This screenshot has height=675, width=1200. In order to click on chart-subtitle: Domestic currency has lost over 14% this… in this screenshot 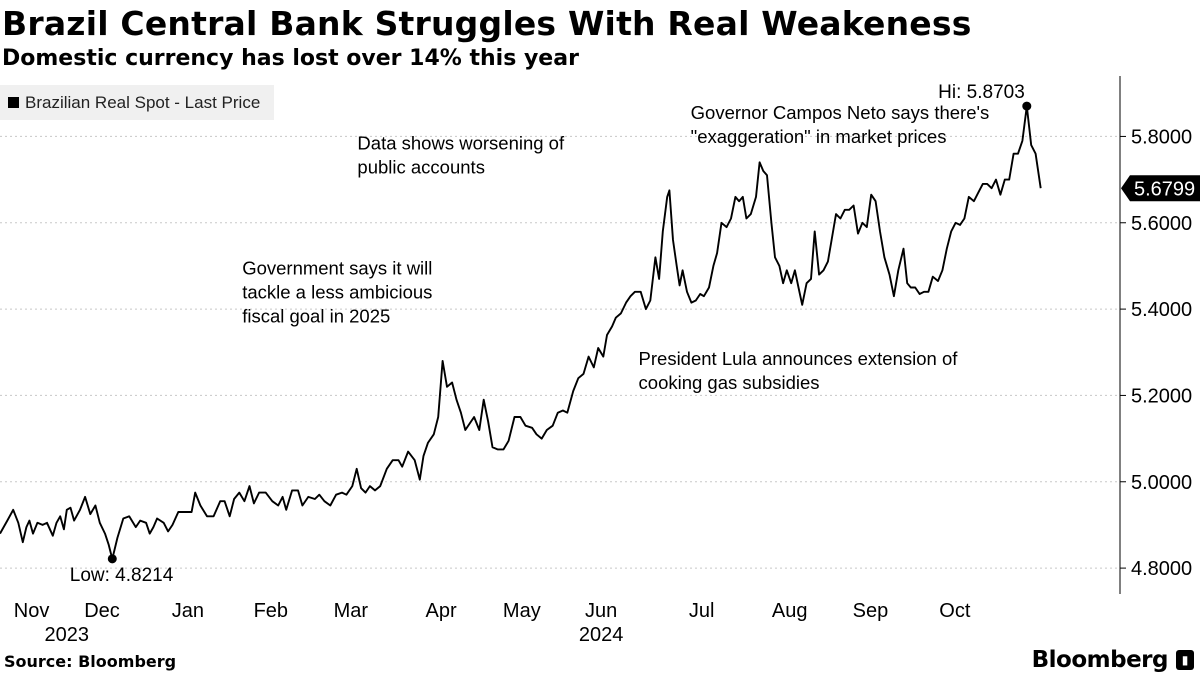, I will do `click(290, 58)`.